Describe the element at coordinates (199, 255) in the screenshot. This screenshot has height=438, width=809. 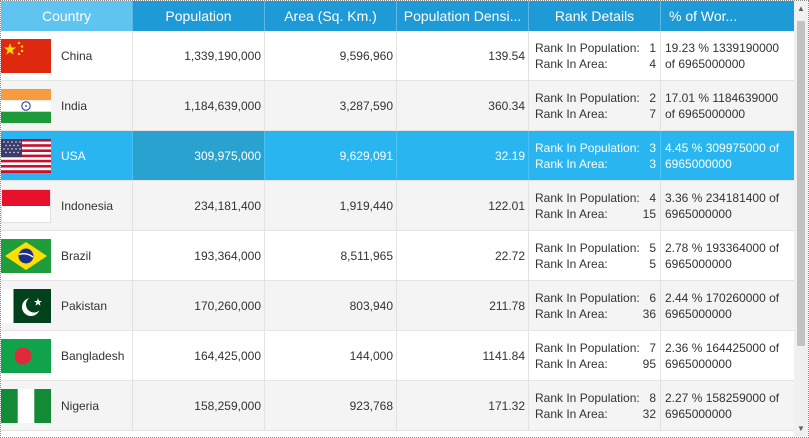
I see `population-cell: 193,364,000` at that location.